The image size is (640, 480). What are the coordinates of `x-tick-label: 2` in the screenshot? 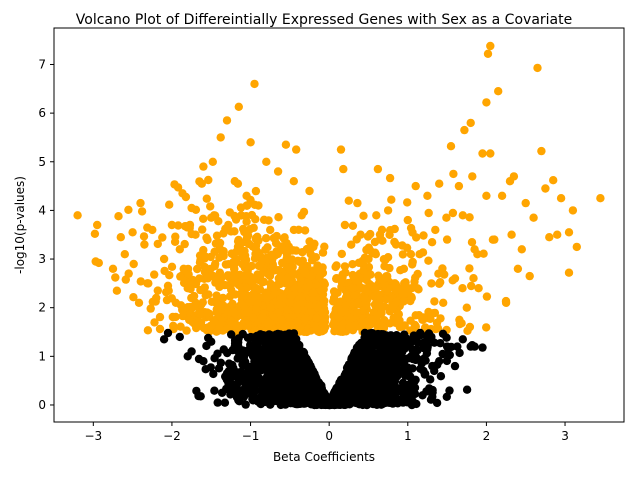 It's located at (487, 436).